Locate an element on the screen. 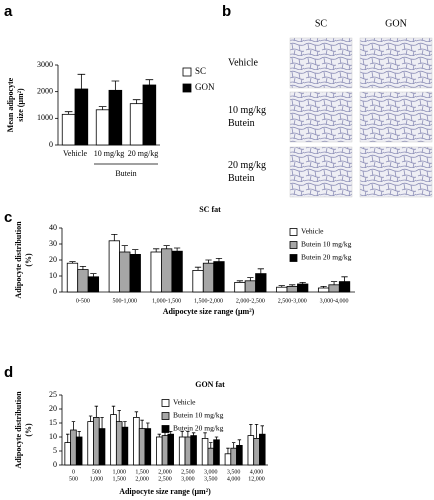  panel-label: b is located at coordinates (226, 11).